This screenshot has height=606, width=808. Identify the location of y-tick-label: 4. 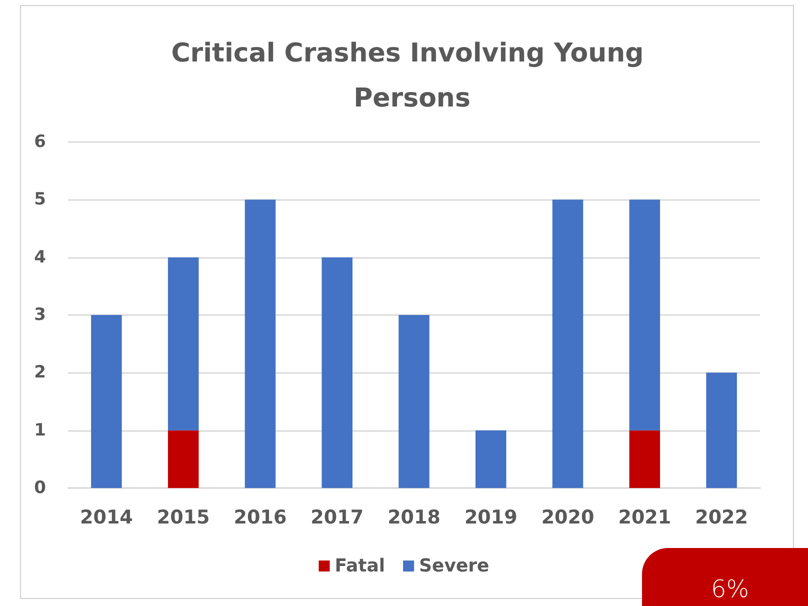
(40, 257).